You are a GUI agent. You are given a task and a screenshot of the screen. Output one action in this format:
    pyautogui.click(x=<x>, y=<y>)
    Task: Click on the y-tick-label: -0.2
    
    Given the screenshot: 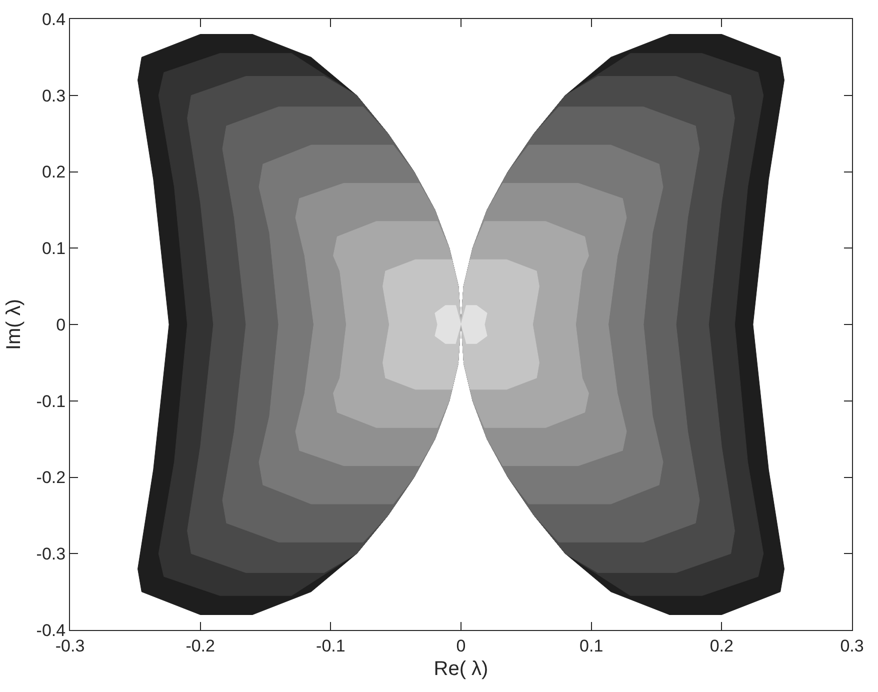 What is the action you would take?
    pyautogui.click(x=51, y=478)
    